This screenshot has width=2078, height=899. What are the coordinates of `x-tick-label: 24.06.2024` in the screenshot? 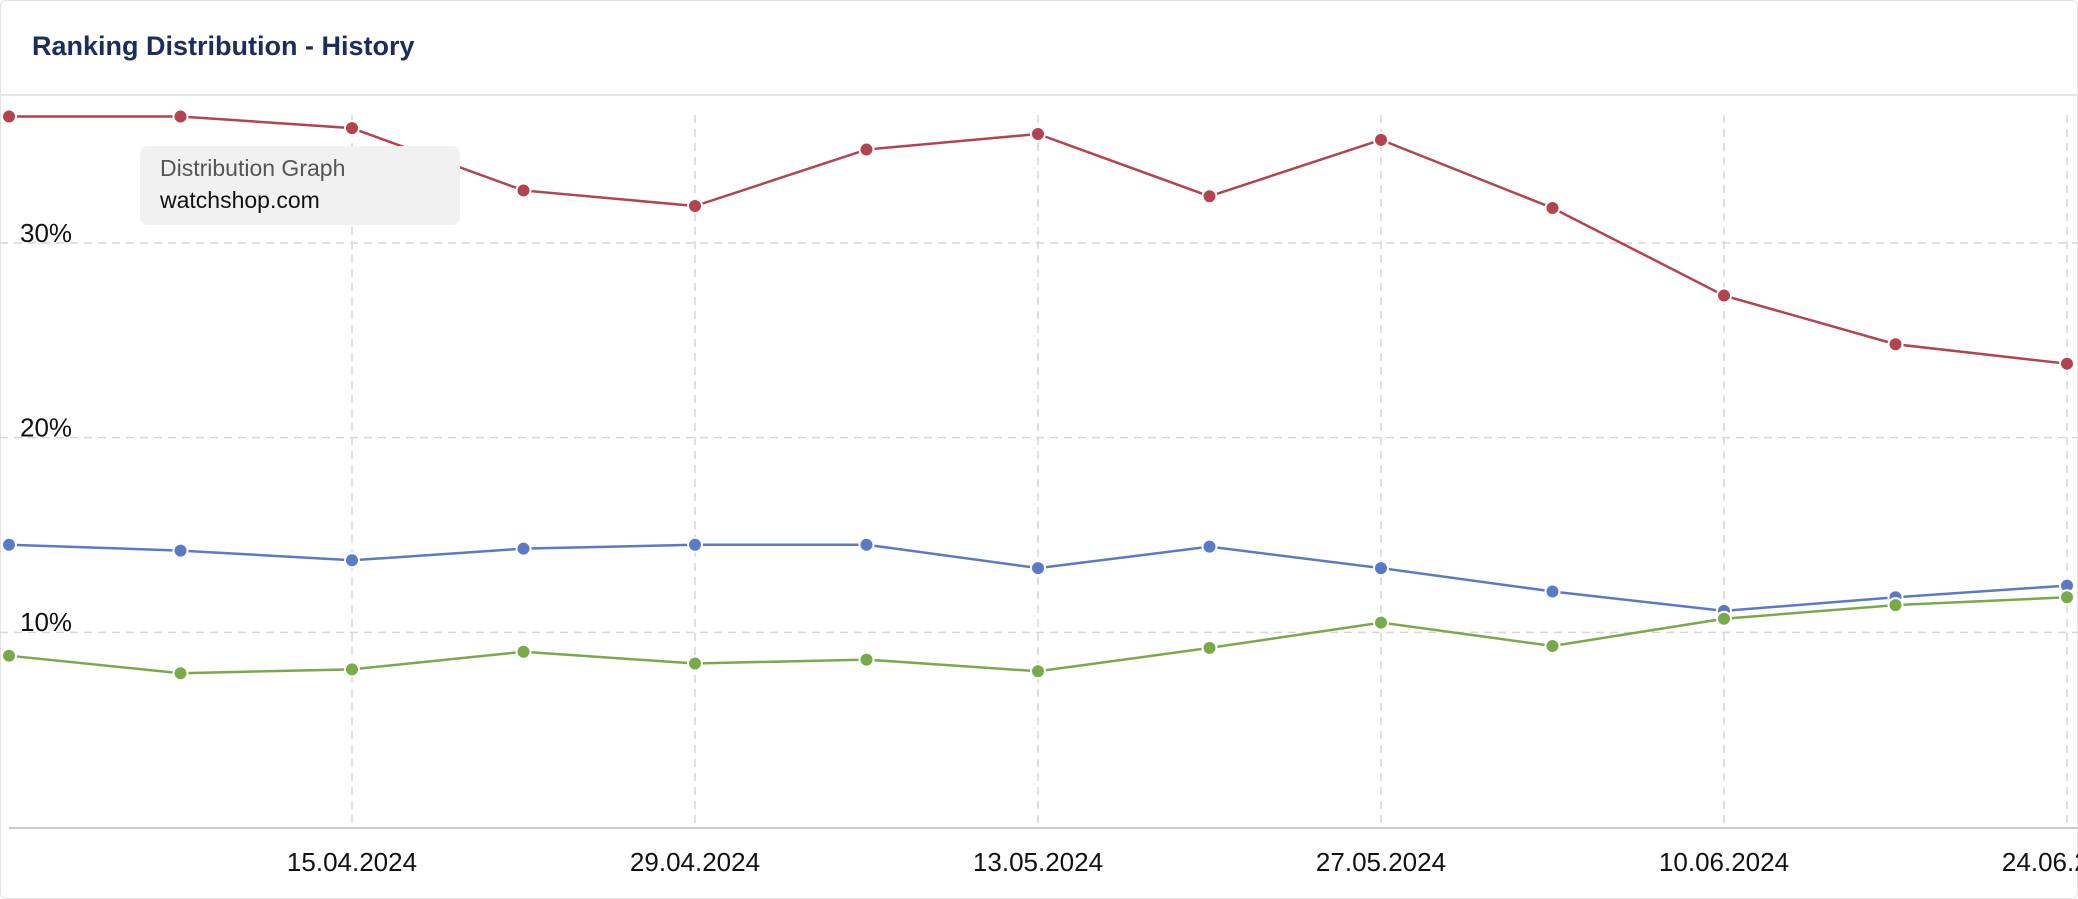 It's located at (2040, 862).